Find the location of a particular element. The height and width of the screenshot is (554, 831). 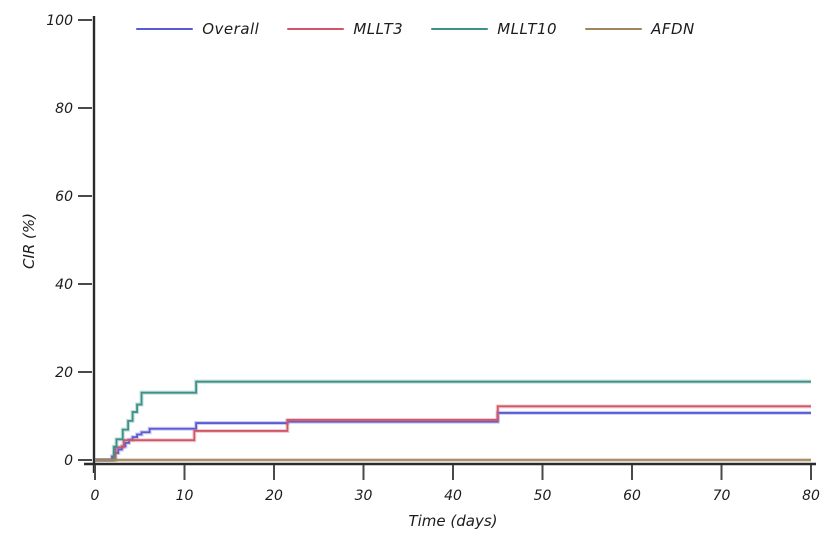

y-tick-label: 80 is located at coordinates (64, 109).